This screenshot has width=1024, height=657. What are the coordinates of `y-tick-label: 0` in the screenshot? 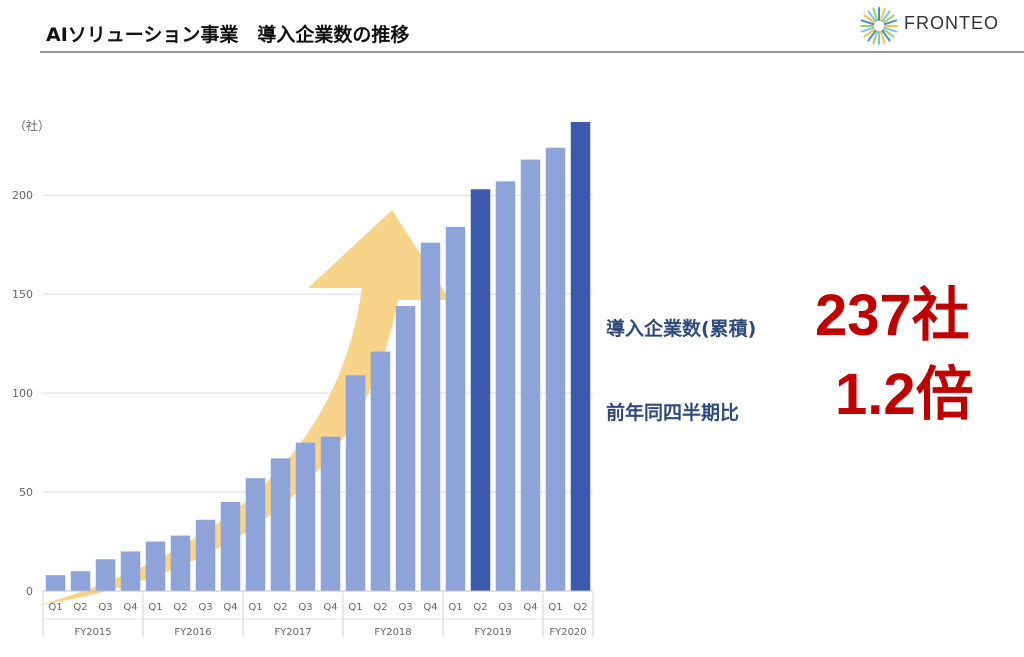 It's located at (29, 591).